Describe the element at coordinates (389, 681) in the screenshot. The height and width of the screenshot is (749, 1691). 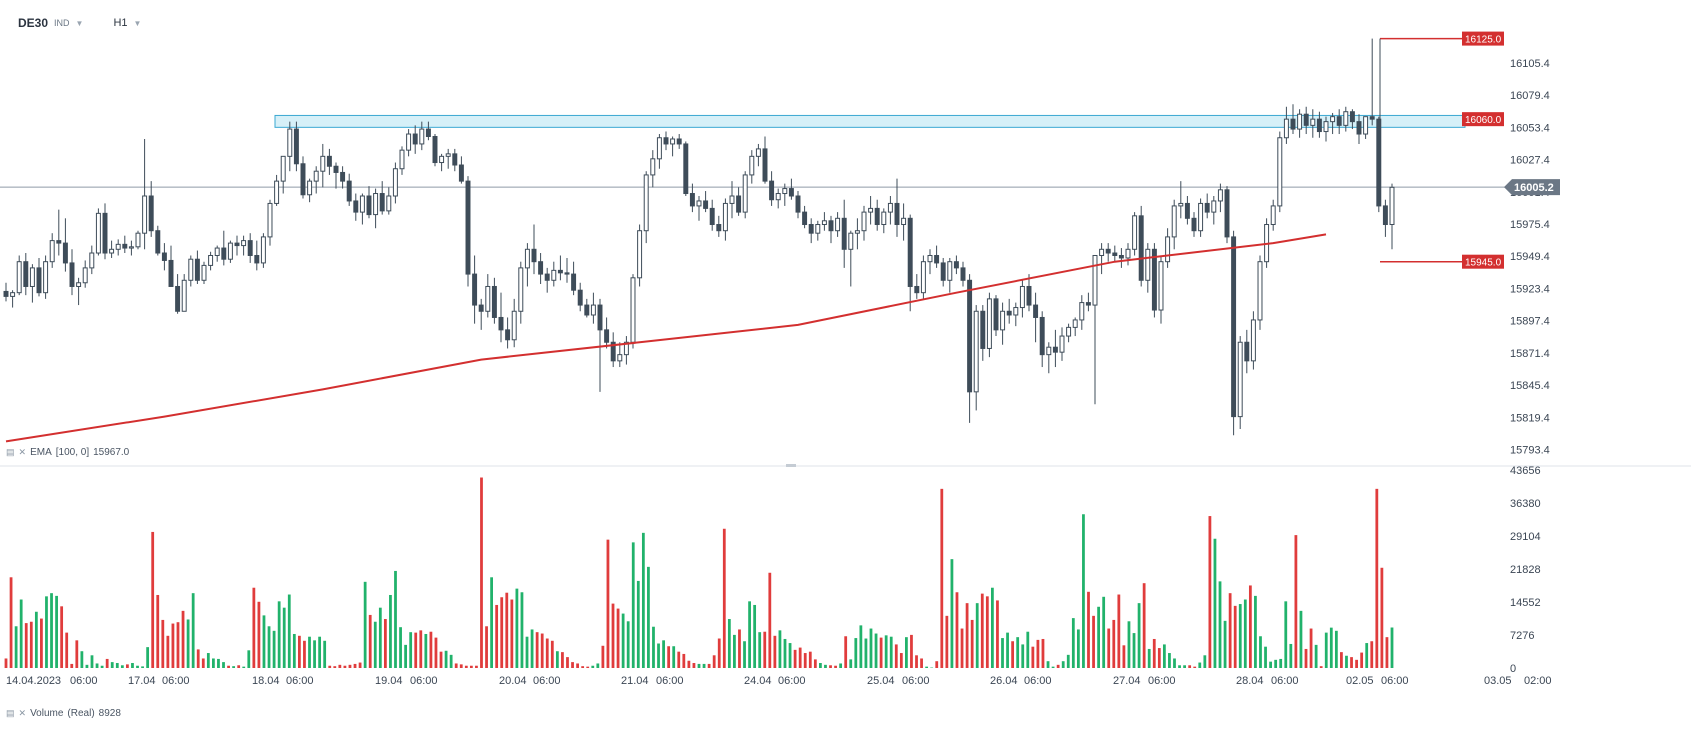
I see `time-tick-label: 19.04` at that location.